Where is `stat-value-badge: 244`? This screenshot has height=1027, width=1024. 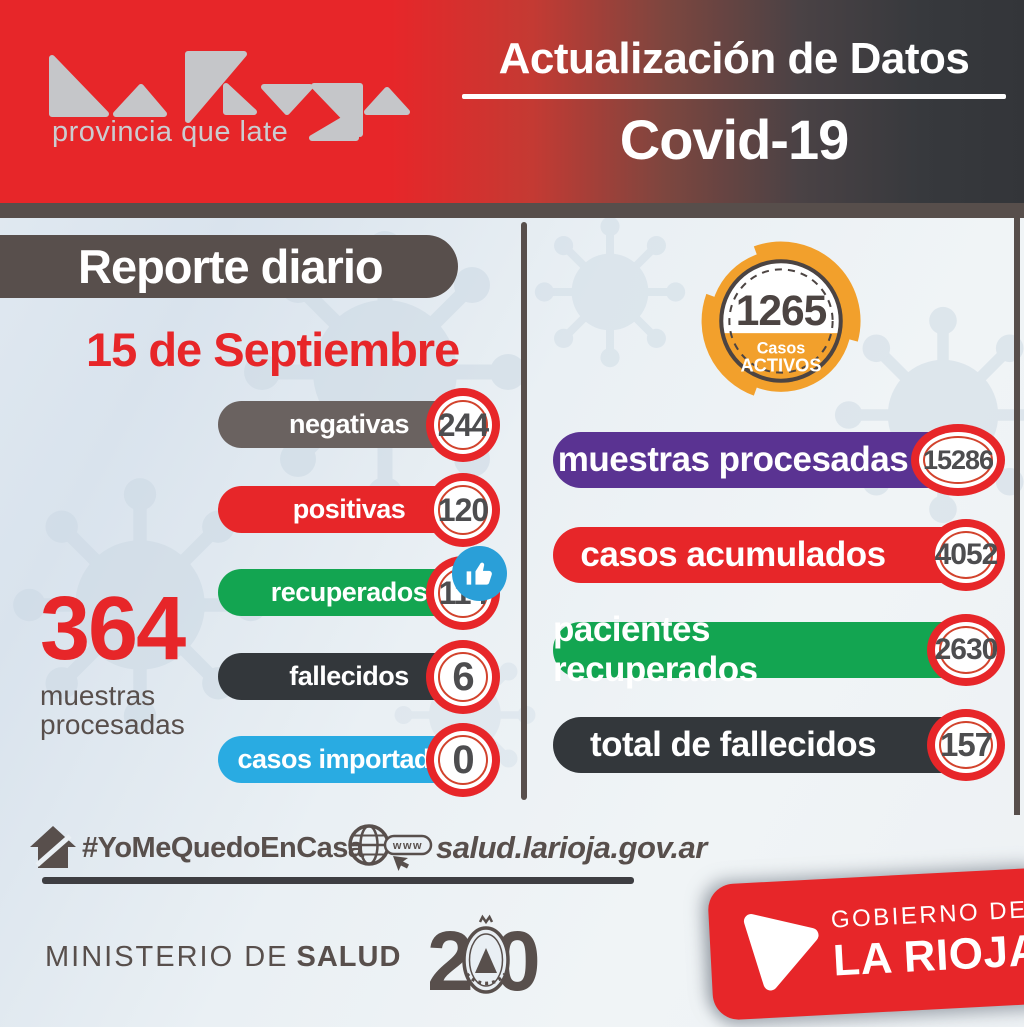
stat-value-badge: 244 is located at coordinates (463, 425).